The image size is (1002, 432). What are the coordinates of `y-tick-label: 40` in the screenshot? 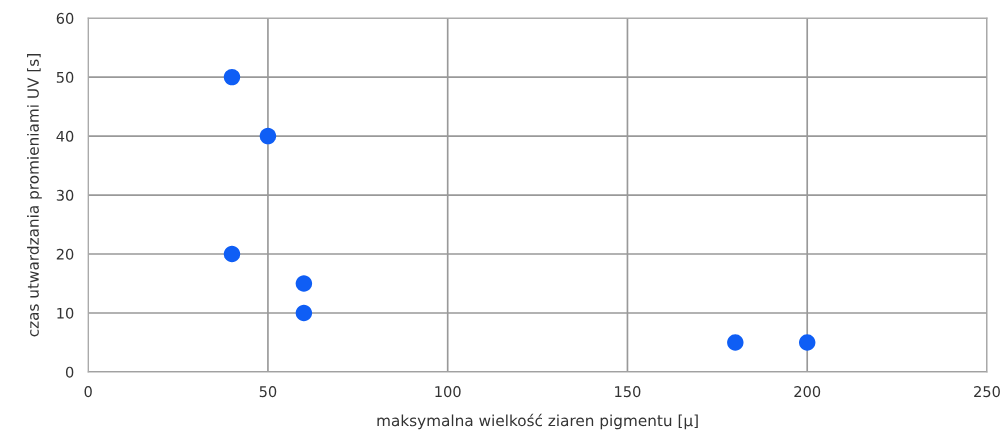 It's located at (65, 136).